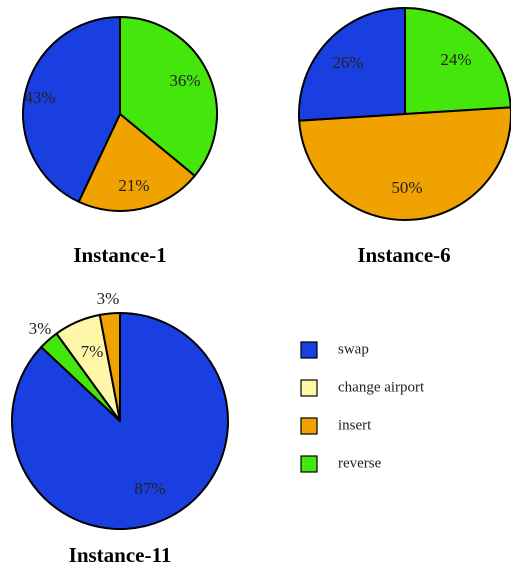  Describe the element at coordinates (309, 426) in the screenshot. I see `legend-swatch-insert` at that location.